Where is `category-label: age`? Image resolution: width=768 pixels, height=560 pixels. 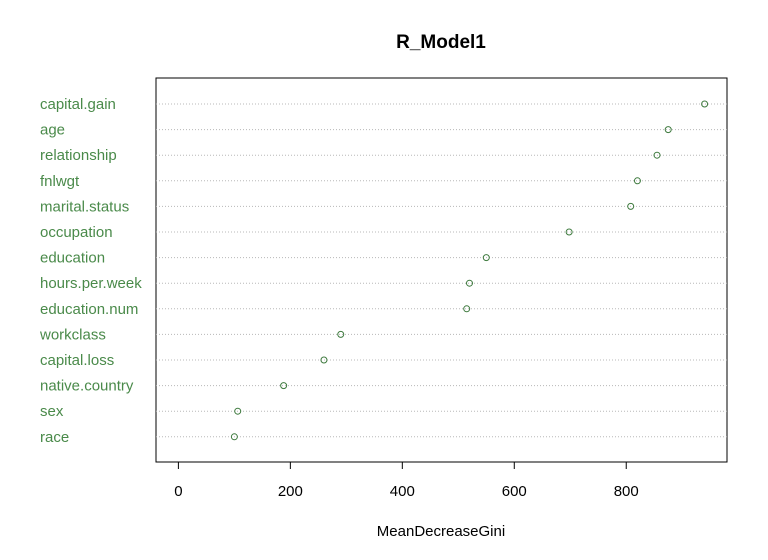
category-label: age is located at coordinates (52, 130).